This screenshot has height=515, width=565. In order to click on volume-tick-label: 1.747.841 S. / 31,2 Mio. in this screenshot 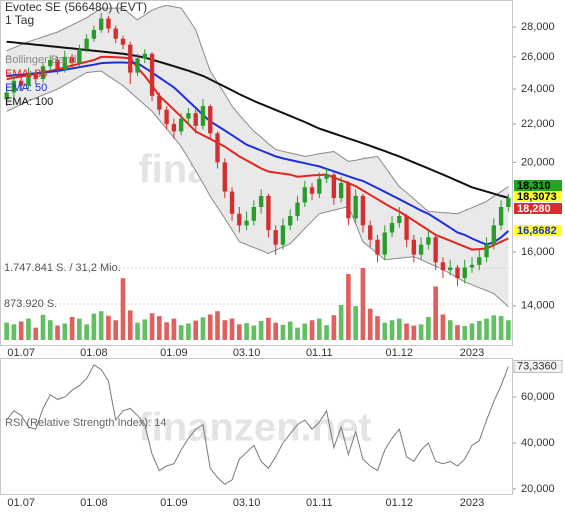, I will do `click(62, 268)`.